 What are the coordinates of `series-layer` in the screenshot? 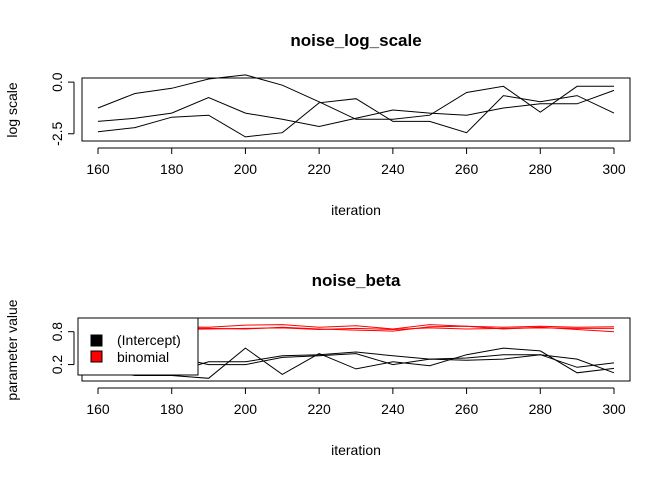 It's located at (356, 106).